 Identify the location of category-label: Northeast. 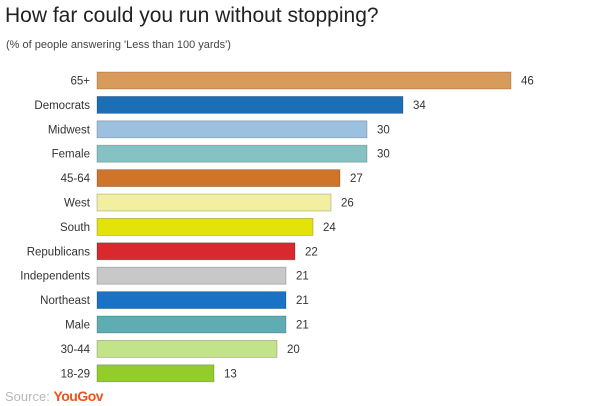
(65, 301).